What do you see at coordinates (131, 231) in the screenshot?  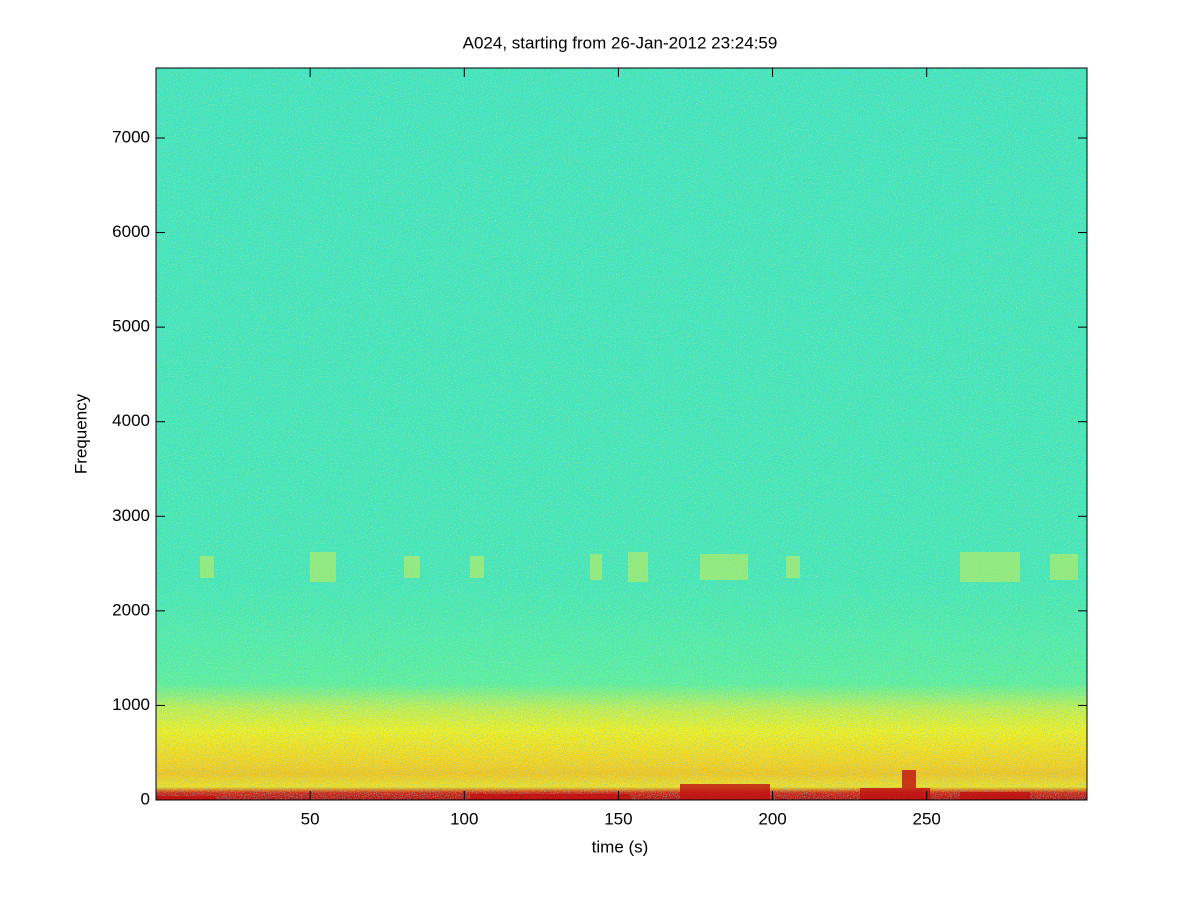 I see `y-tick-label: 6000` at bounding box center [131, 231].